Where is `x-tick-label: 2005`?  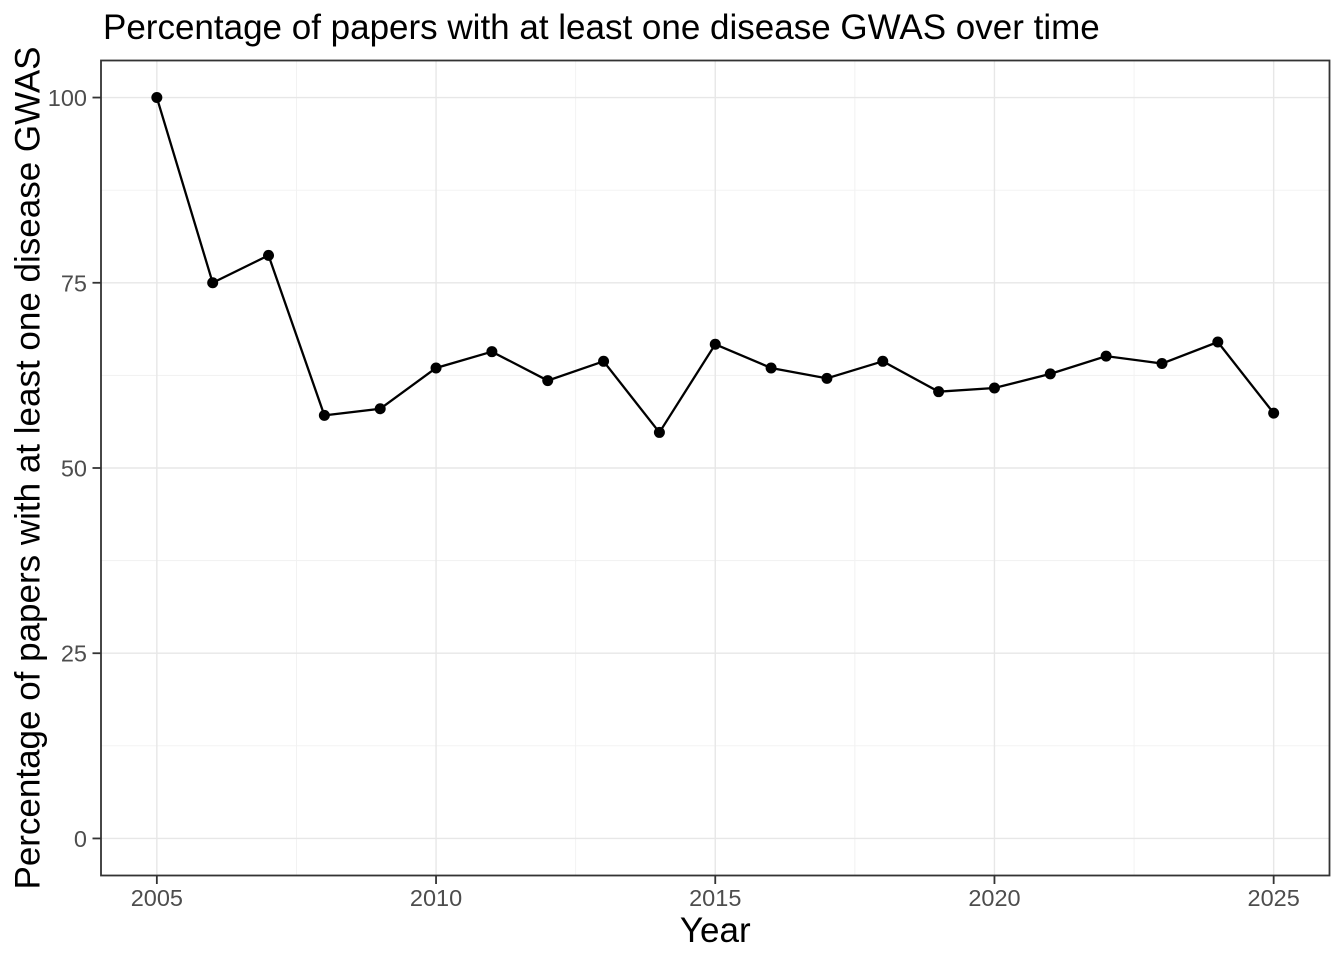
x-tick-label: 2005 is located at coordinates (157, 898).